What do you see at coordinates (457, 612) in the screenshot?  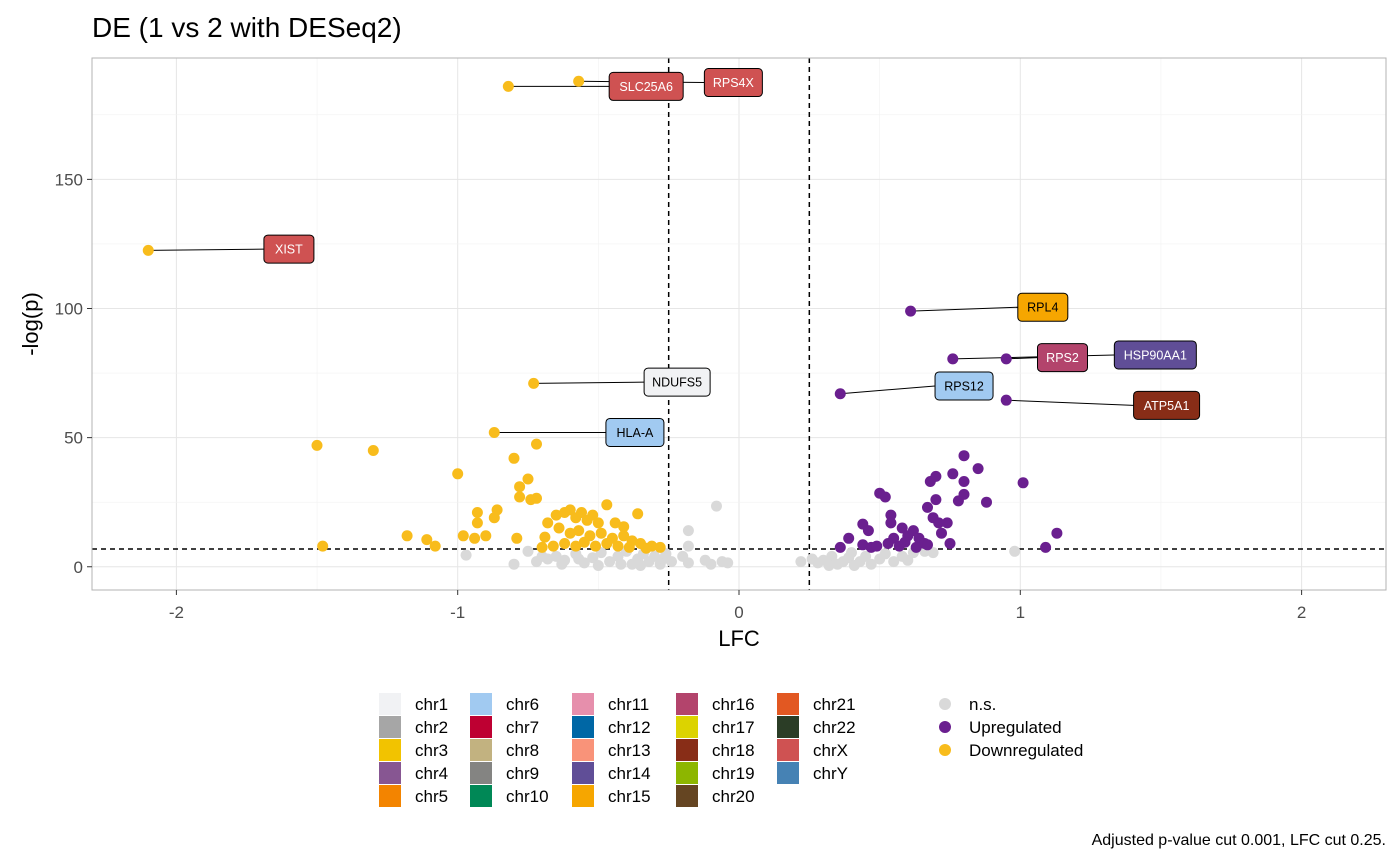 I see `x-tick-label: -1` at bounding box center [457, 612].